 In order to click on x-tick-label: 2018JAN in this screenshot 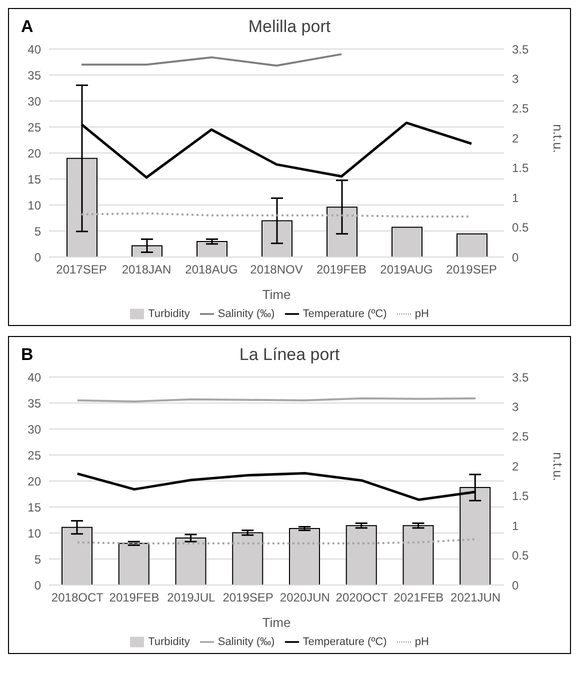, I will do `click(147, 269)`.